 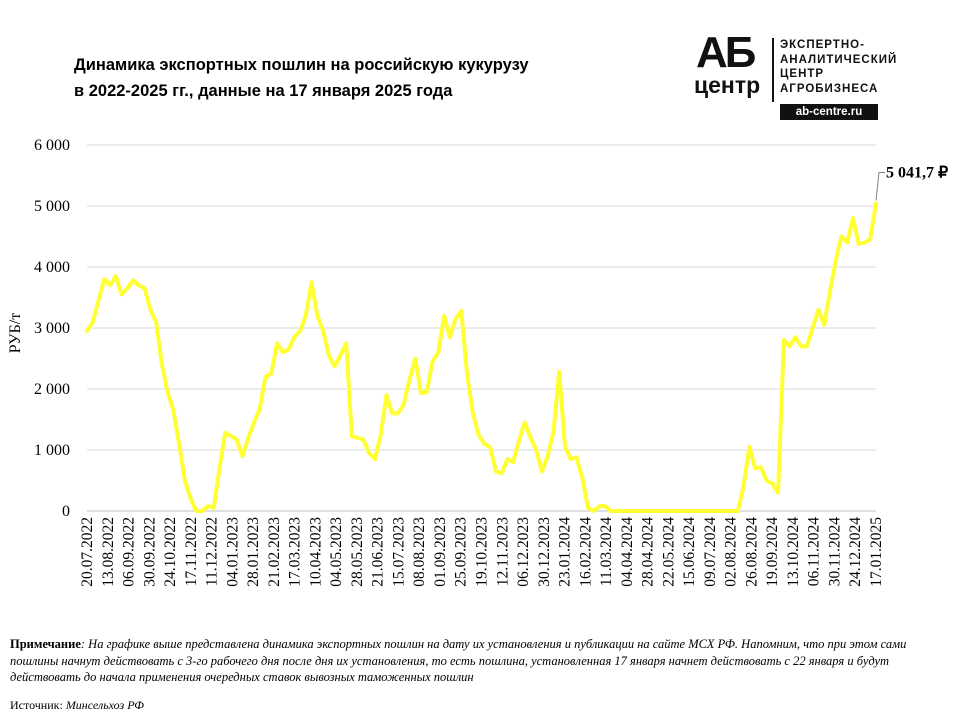 What do you see at coordinates (523, 552) in the screenshot?
I see `x-tick-label: 06.12.2023` at bounding box center [523, 552].